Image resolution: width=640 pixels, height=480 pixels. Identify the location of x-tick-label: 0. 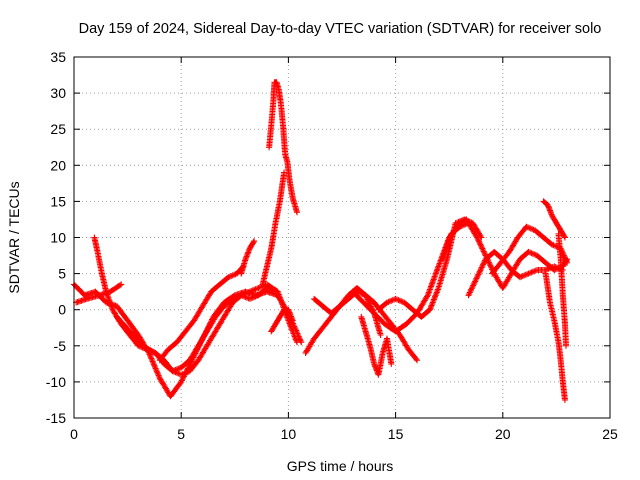
(74, 434).